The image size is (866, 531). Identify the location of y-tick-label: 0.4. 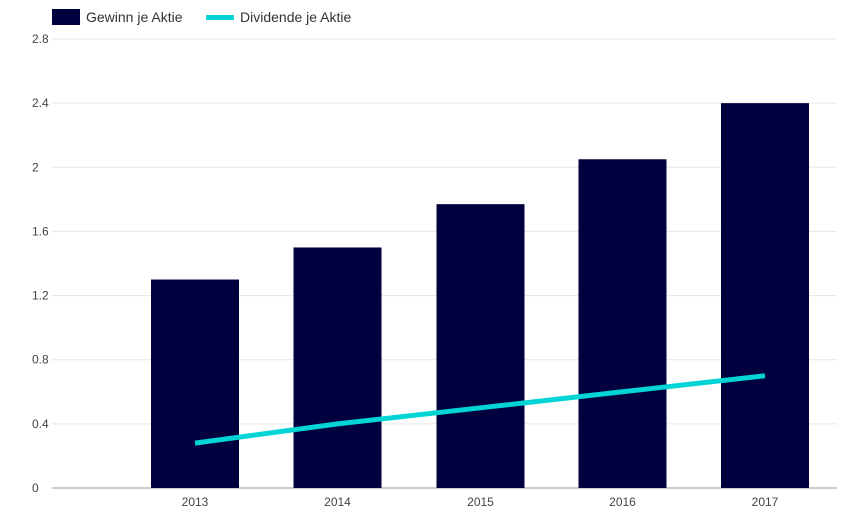
(40, 424).